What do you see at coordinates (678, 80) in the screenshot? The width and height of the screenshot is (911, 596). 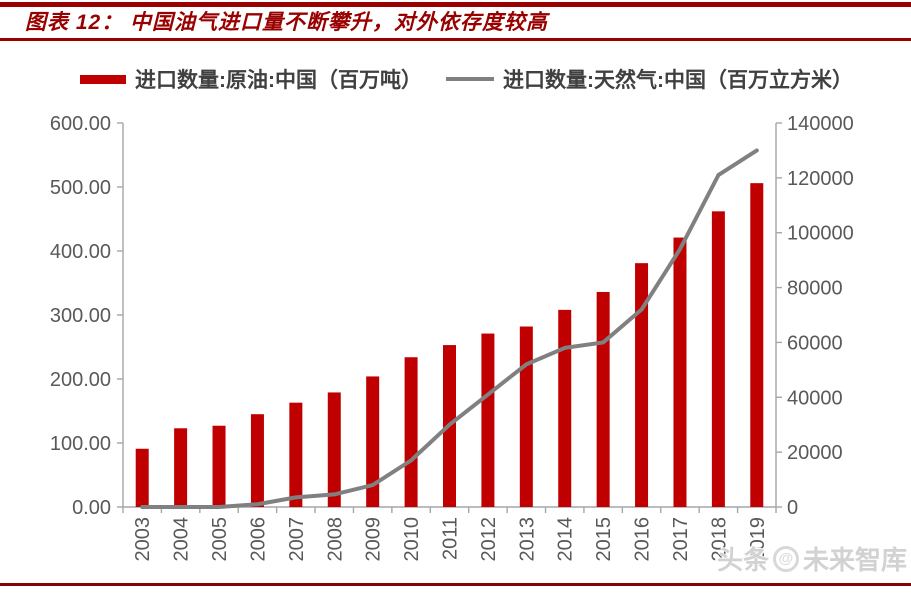 I see `gas-legend-label: 进口数量:天然气:中国（百万立方米）` at bounding box center [678, 80].